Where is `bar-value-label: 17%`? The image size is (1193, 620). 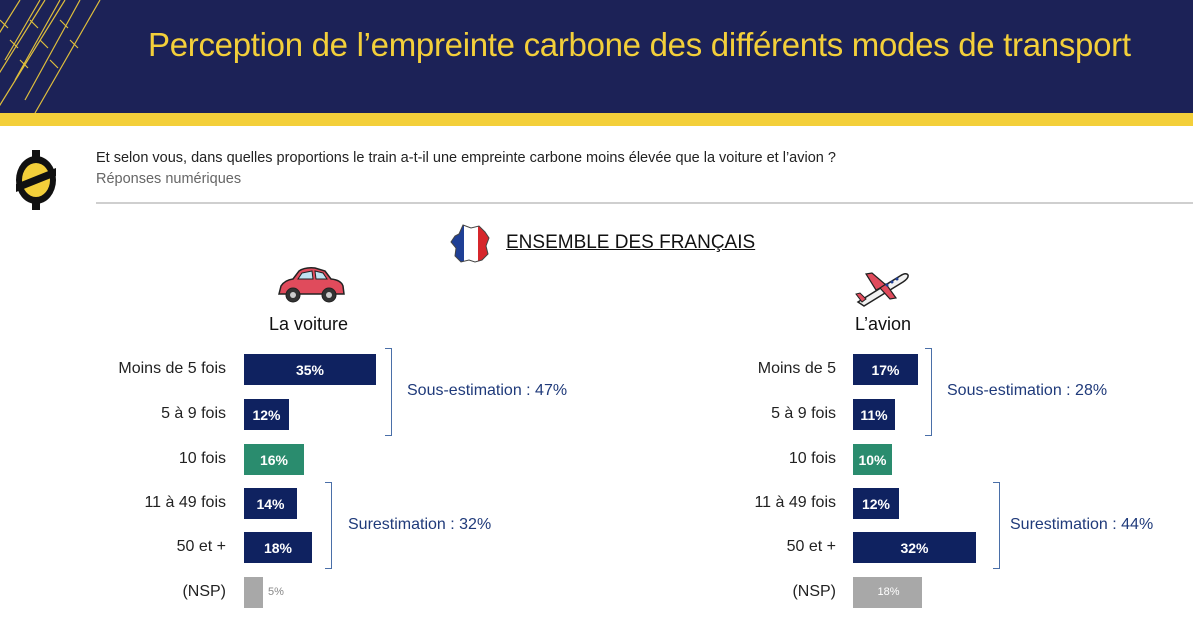 bar-value-label: 17% is located at coordinates (885, 369).